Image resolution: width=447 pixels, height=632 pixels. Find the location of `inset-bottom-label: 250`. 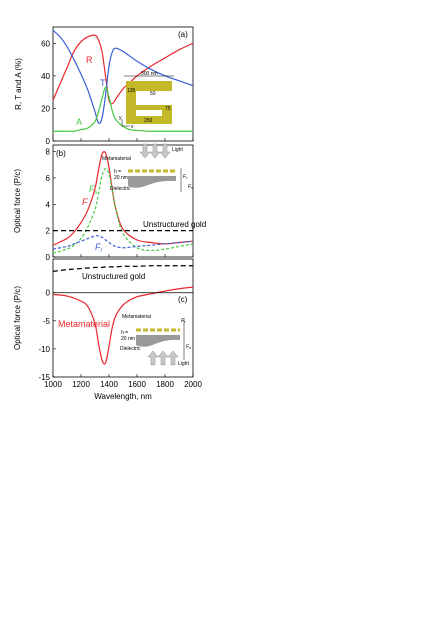

inset-bottom-label: 250 is located at coordinates (148, 121).